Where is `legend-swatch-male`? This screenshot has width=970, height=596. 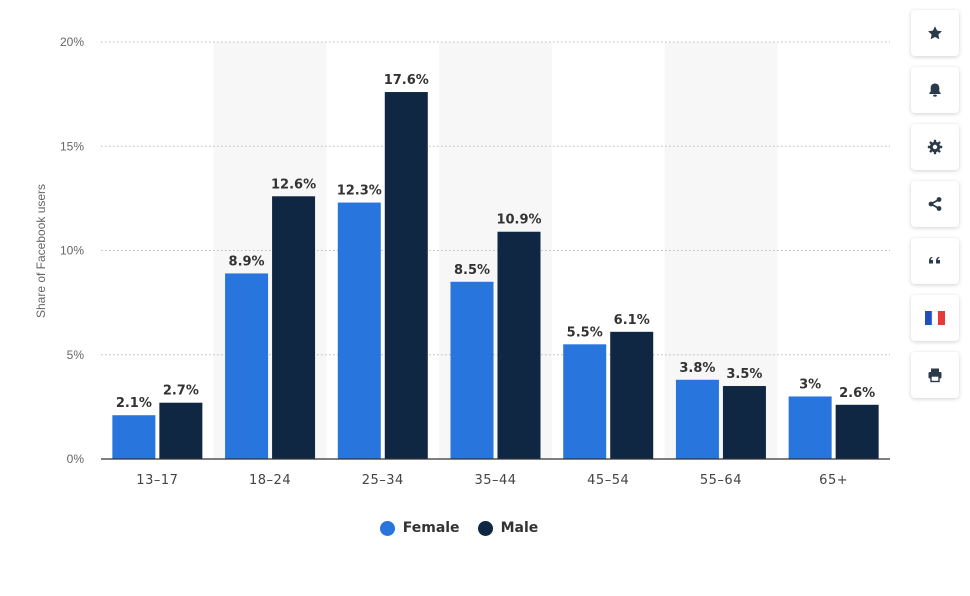
legend-swatch-male is located at coordinates (485, 528).